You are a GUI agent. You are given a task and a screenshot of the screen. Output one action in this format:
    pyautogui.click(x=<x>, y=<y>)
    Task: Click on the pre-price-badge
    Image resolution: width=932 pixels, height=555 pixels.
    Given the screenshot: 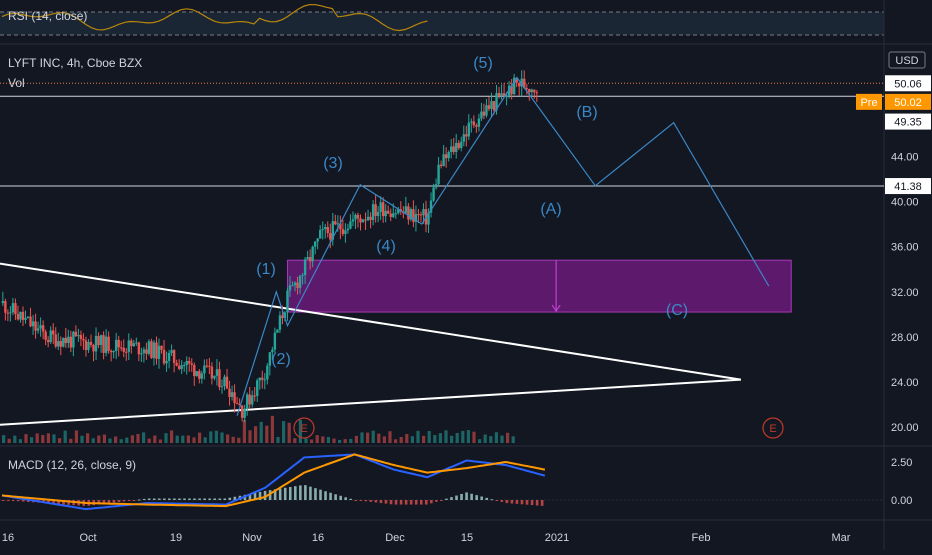 What is the action you would take?
    pyautogui.click(x=908, y=101)
    